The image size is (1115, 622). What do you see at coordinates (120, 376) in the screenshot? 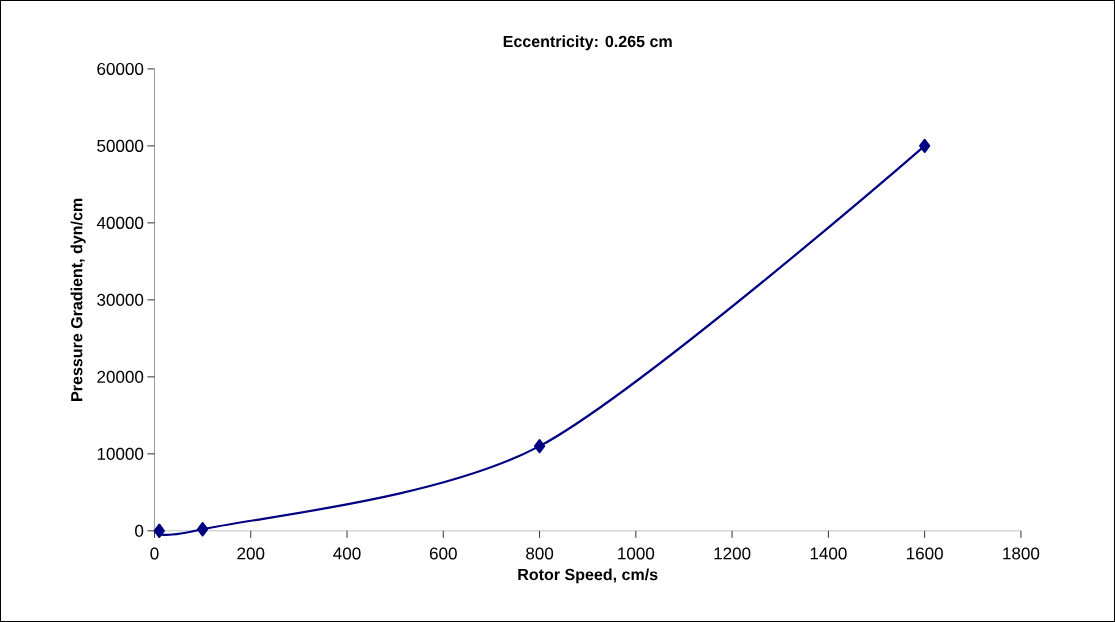
I see `y-tick-label: 20000` at bounding box center [120, 376].